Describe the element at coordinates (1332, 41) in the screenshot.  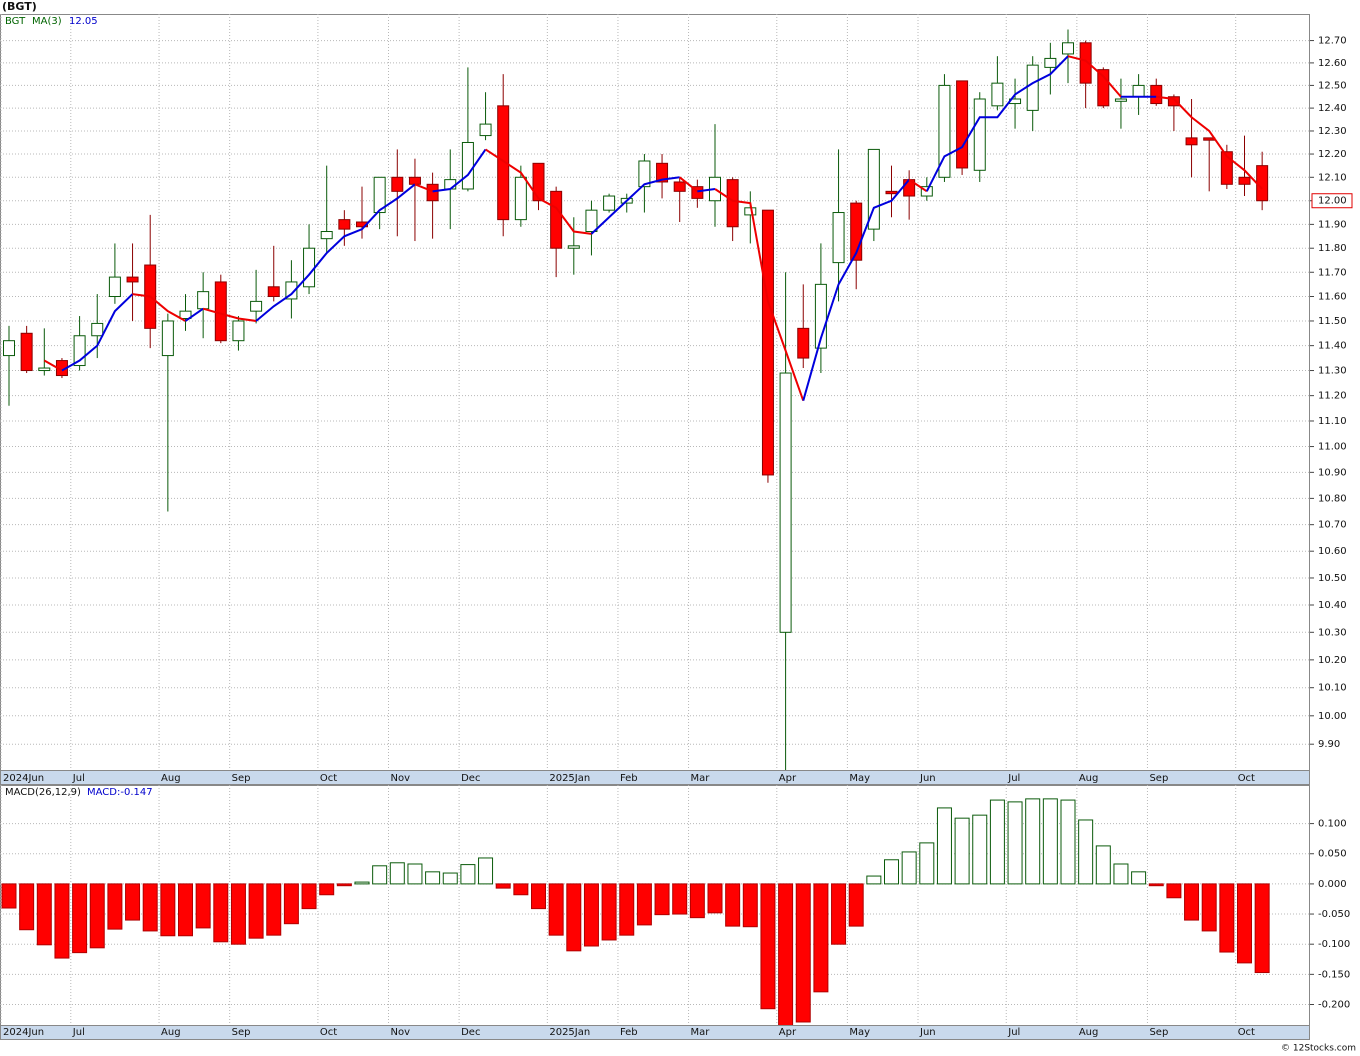
I see `y-tick-label: 12.70` at that location.